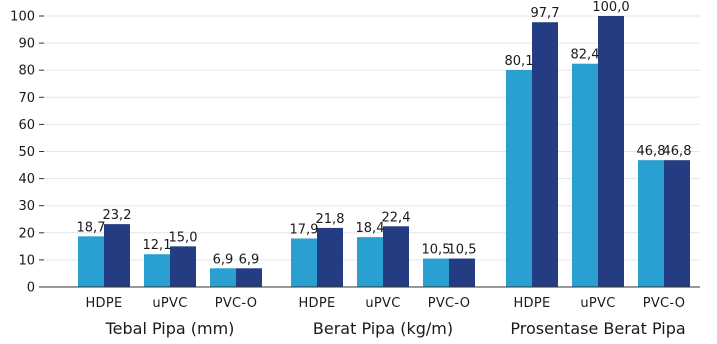 The height and width of the screenshot is (344, 717). Describe the element at coordinates (597, 328) in the screenshot. I see `x-group-label: Prosentase Berat Pipa` at that location.